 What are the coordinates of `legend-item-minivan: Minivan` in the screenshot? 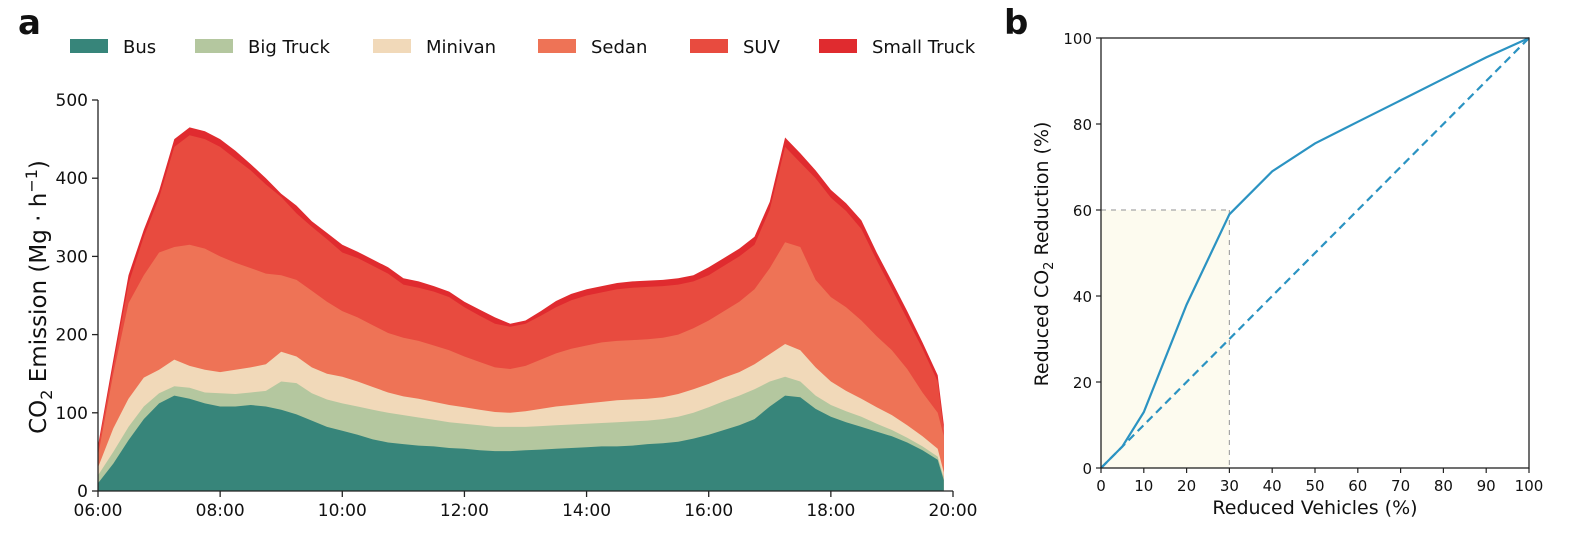 It's located at (434, 47).